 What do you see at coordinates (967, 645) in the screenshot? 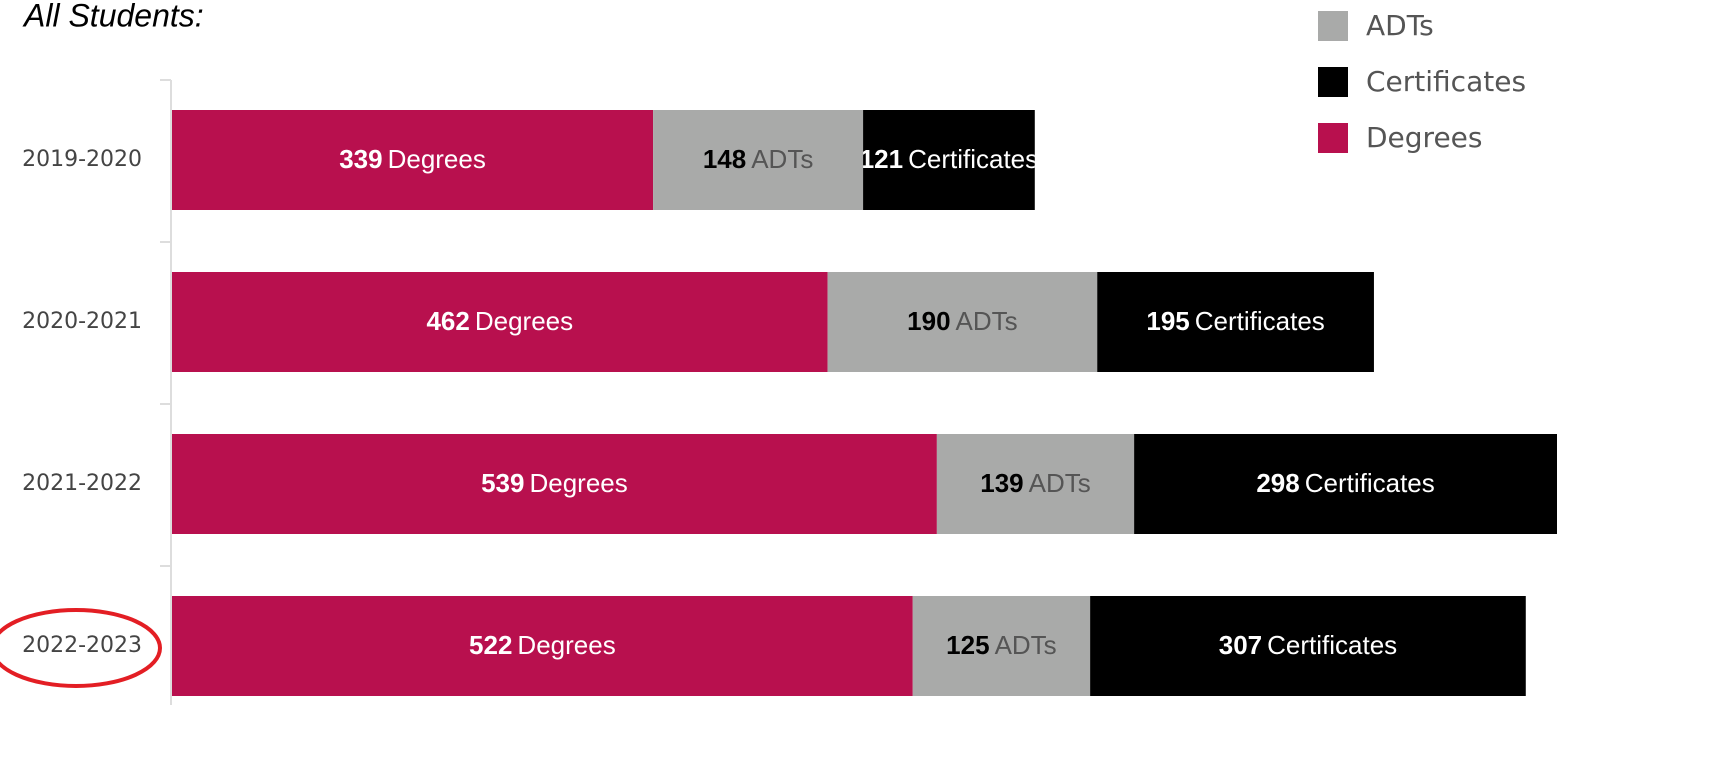
I see `data-label-value: 125` at bounding box center [967, 645].